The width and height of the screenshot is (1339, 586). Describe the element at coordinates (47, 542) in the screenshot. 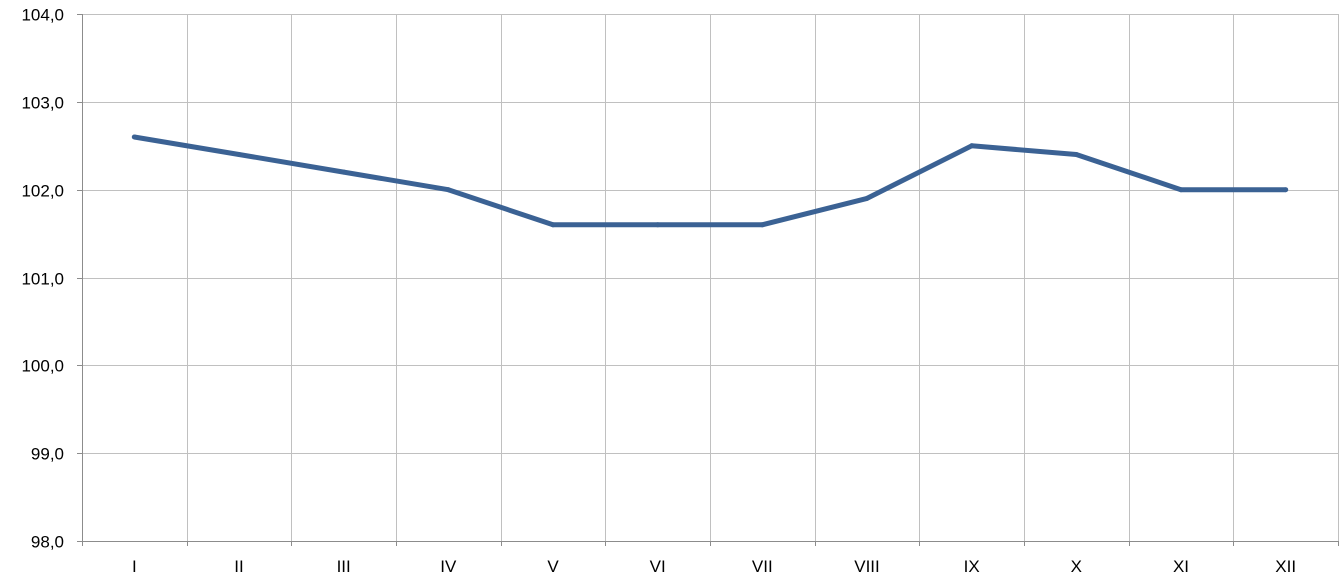

I see `y-tick-label: 98,0` at that location.